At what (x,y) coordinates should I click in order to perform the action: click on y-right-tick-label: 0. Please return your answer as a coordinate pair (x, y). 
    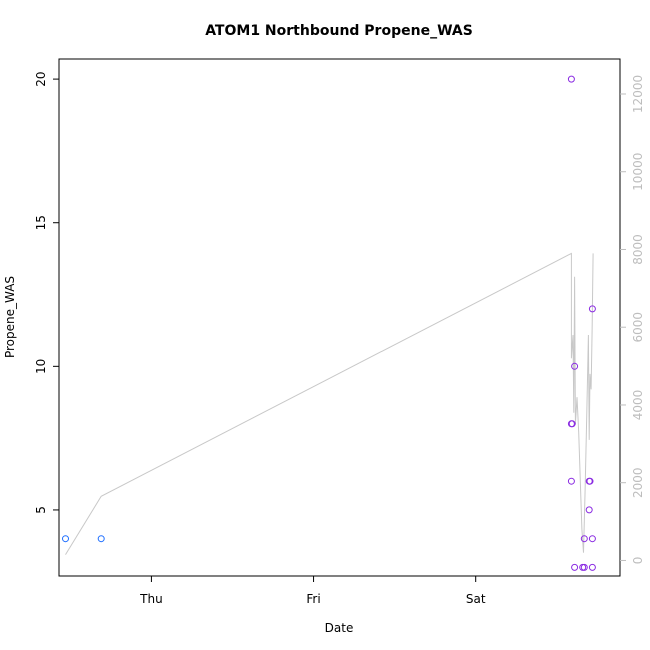
    Looking at the image, I should click on (638, 561).